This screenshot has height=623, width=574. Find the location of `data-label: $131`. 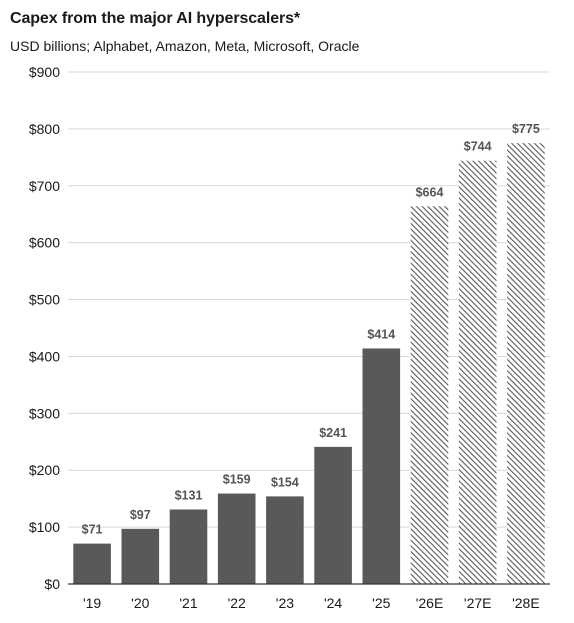

data-label: $131 is located at coordinates (189, 495).